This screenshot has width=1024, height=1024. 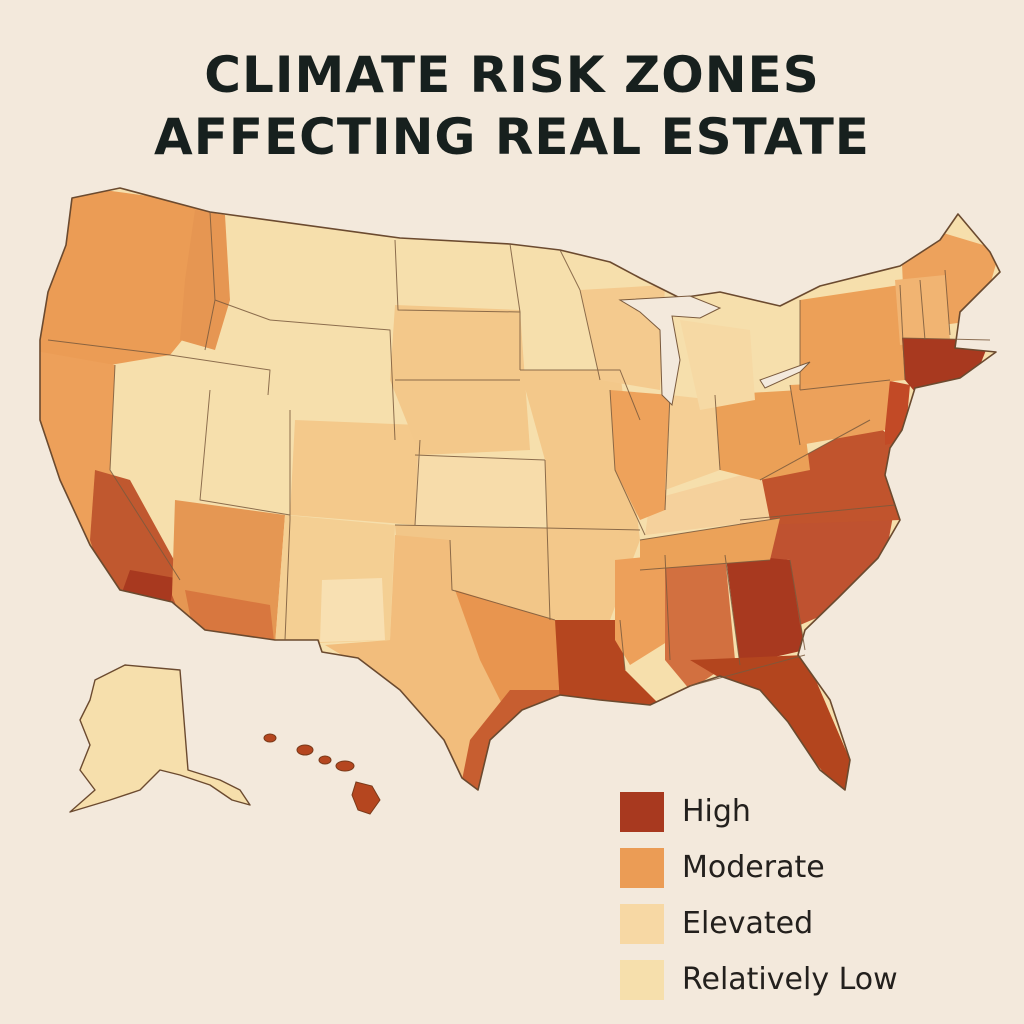 What do you see at coordinates (710, 544) in the screenshot?
I see `region-tennessee` at bounding box center [710, 544].